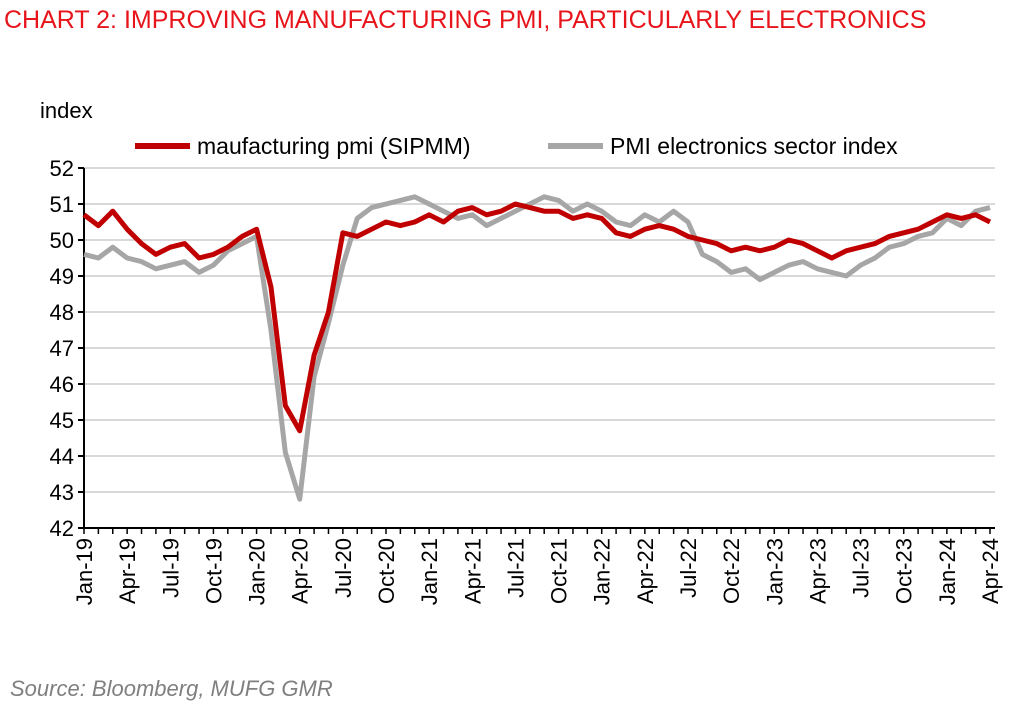  Describe the element at coordinates (904, 571) in the screenshot. I see `x-tick-label: Oct-23` at that location.